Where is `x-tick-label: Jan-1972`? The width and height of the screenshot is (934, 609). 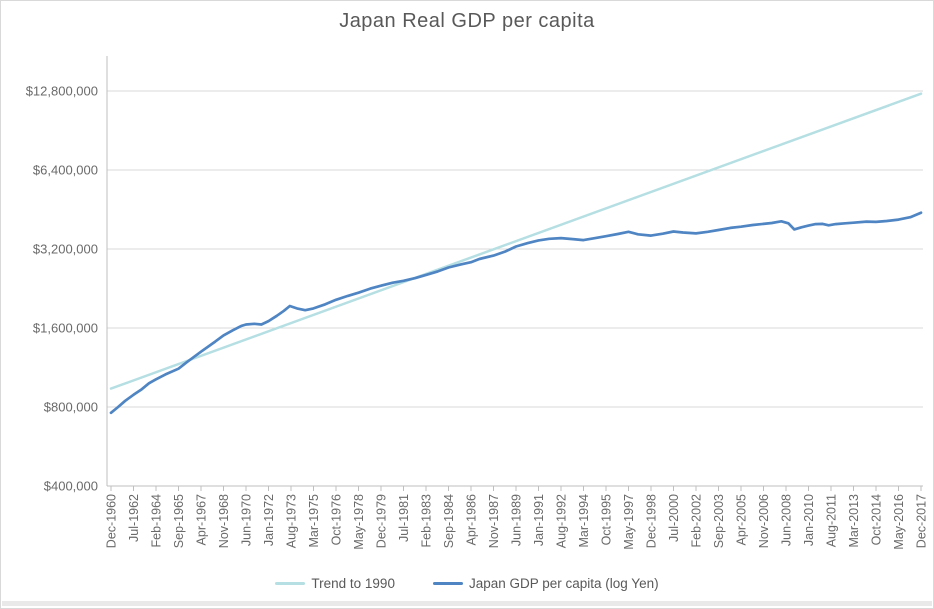 x-tick-label: Jan-1972 is located at coordinates (269, 520).